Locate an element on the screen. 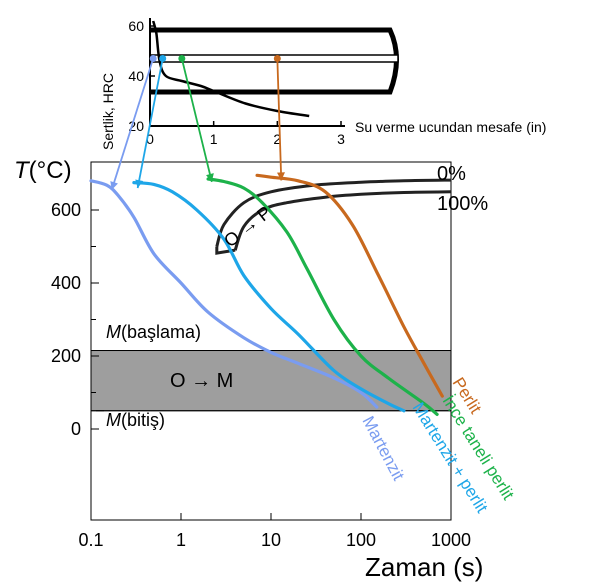  main-x-tick-label: 10 is located at coordinates (271, 540).